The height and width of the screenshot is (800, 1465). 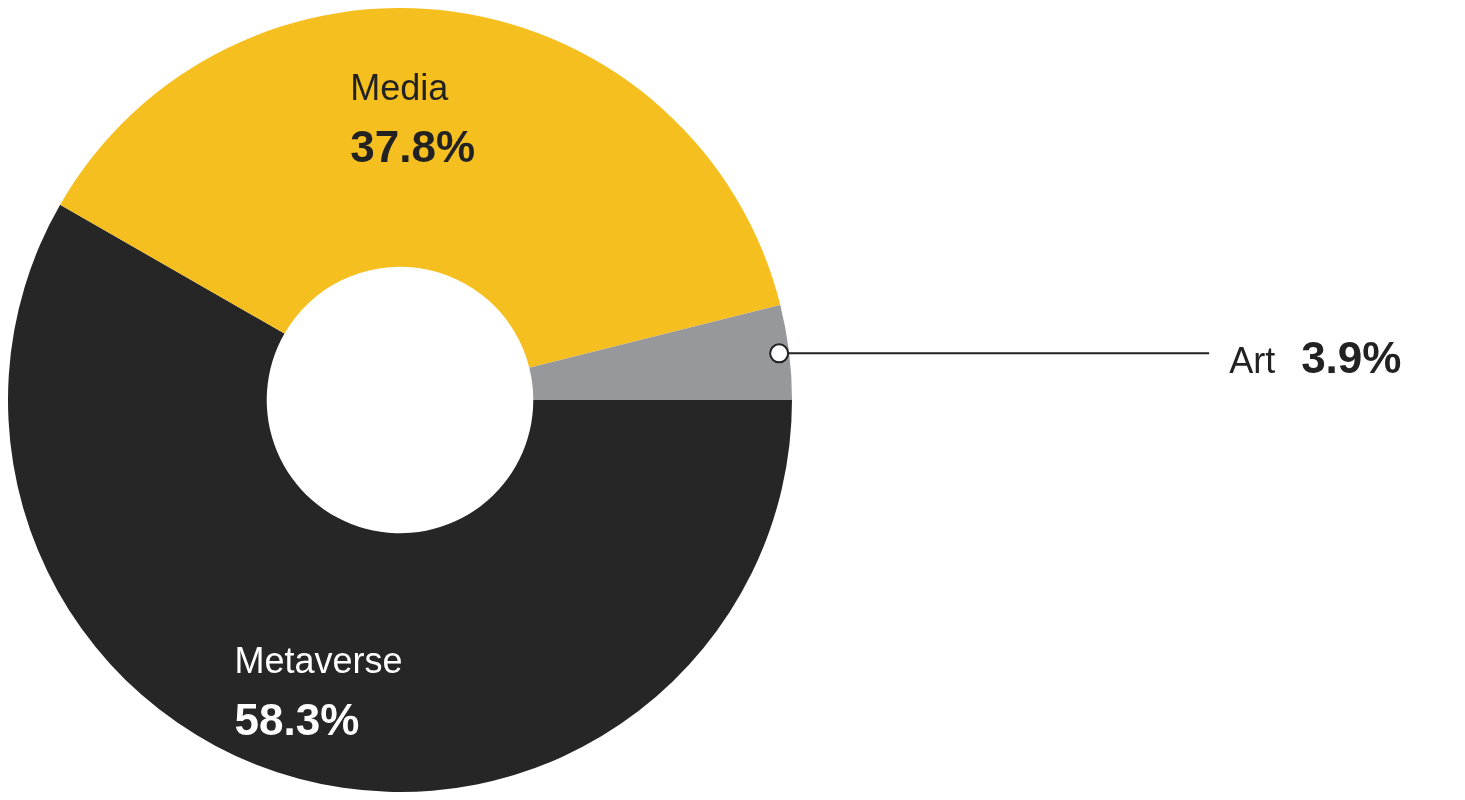 What do you see at coordinates (1252, 361) in the screenshot?
I see `slice-label: Art` at bounding box center [1252, 361].